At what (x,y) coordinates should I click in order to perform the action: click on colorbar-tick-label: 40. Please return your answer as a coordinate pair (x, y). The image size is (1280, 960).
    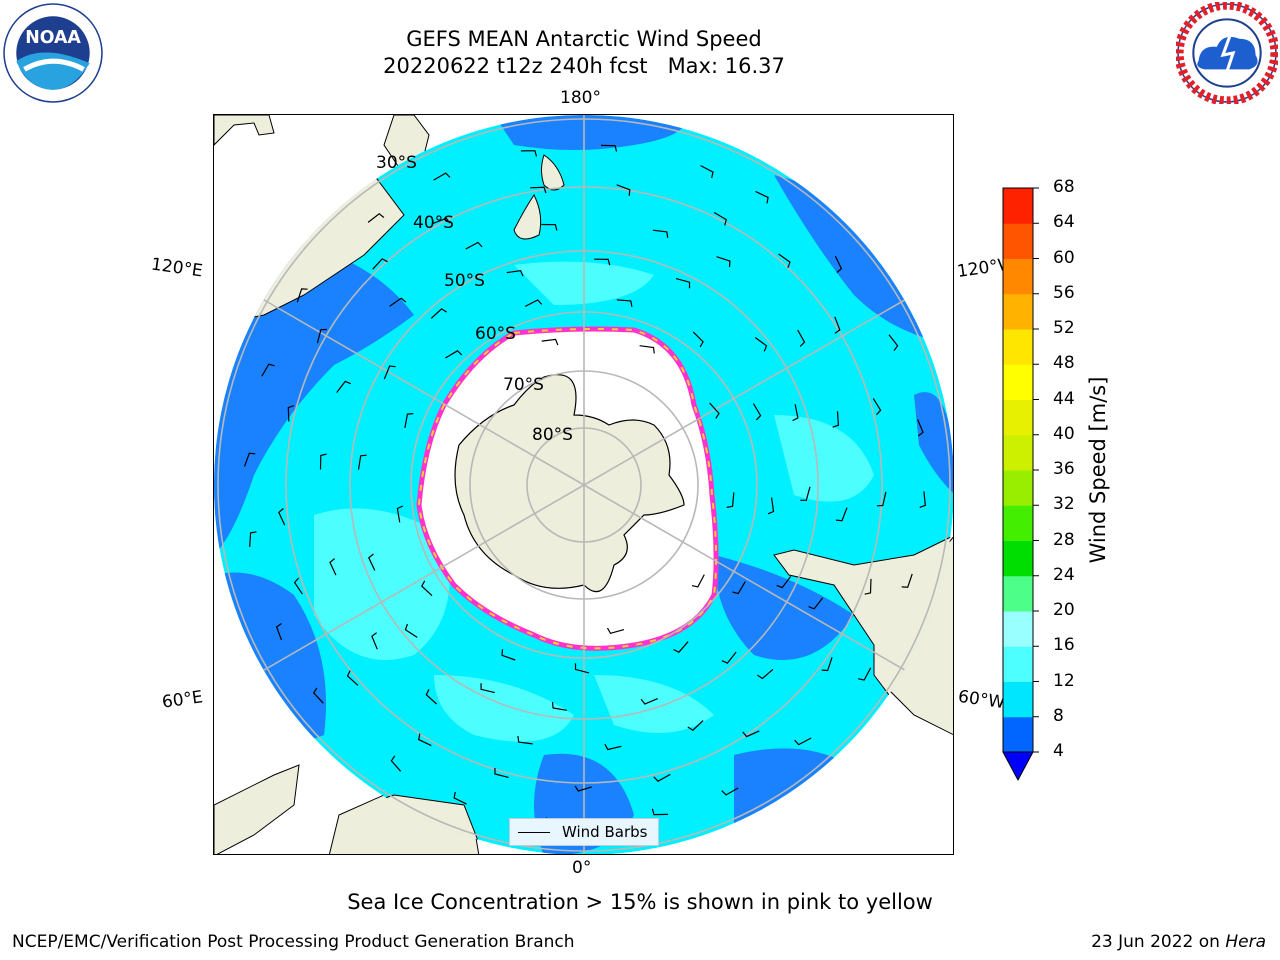
    Looking at the image, I should click on (1064, 433).